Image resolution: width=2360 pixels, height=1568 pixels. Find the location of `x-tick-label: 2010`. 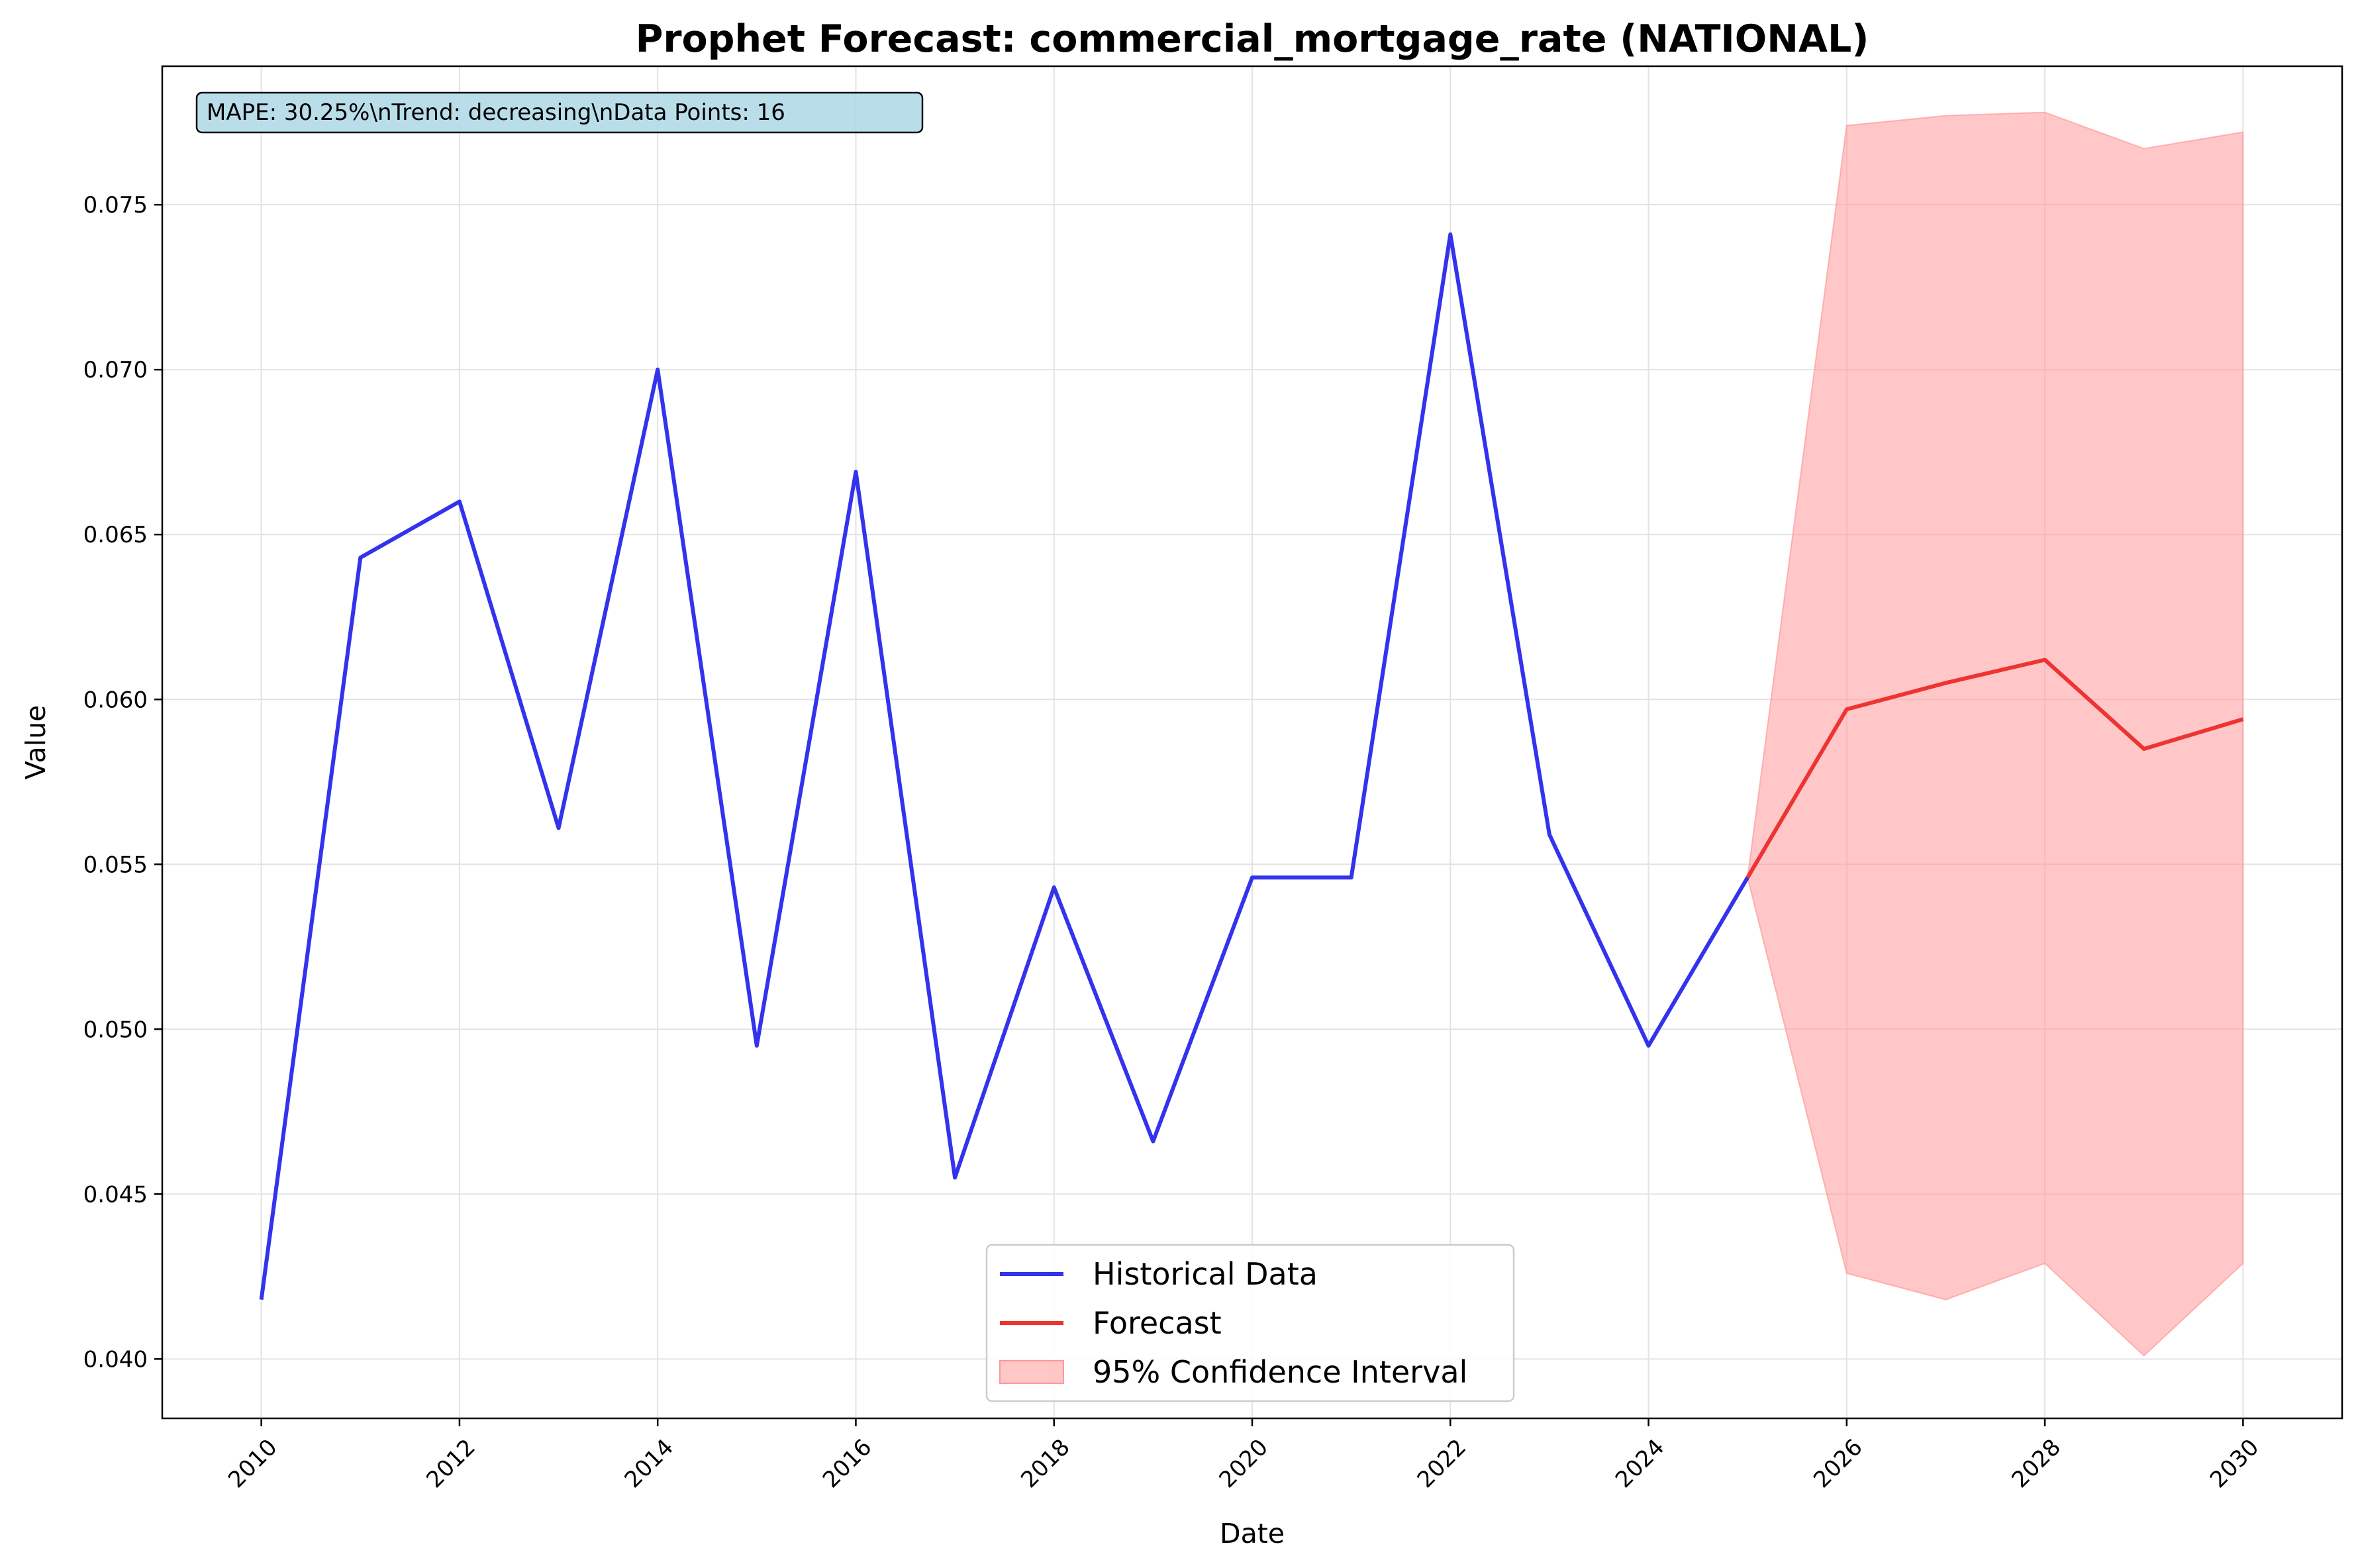

x-tick-label: 2010 is located at coordinates (253, 1463).